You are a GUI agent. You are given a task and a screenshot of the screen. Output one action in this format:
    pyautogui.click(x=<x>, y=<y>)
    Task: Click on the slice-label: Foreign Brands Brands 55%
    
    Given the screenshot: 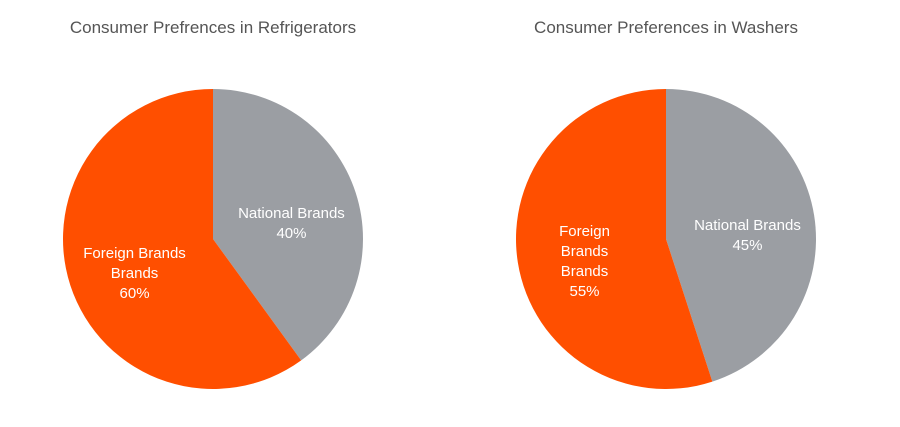 What is the action you would take?
    pyautogui.click(x=585, y=262)
    